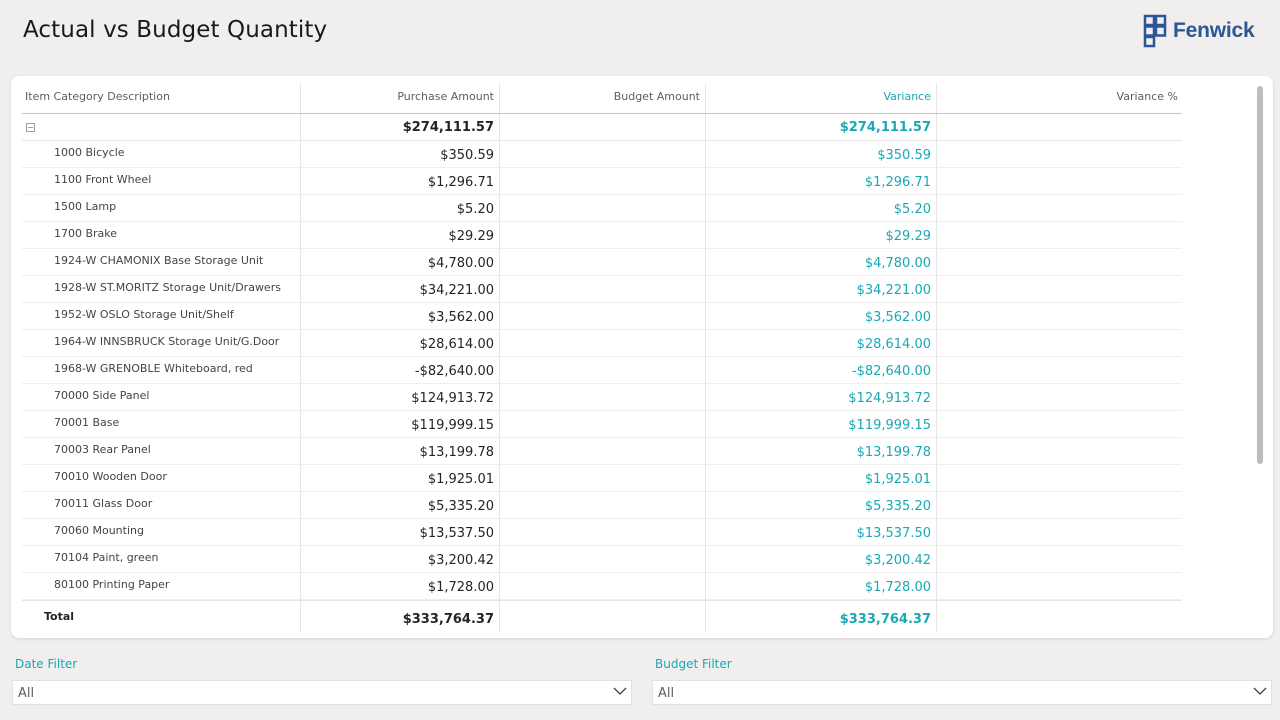 Image resolution: width=1280 pixels, height=720 pixels. What do you see at coordinates (821, 451) in the screenshot?
I see `row-variance: $13,199.78` at bounding box center [821, 451].